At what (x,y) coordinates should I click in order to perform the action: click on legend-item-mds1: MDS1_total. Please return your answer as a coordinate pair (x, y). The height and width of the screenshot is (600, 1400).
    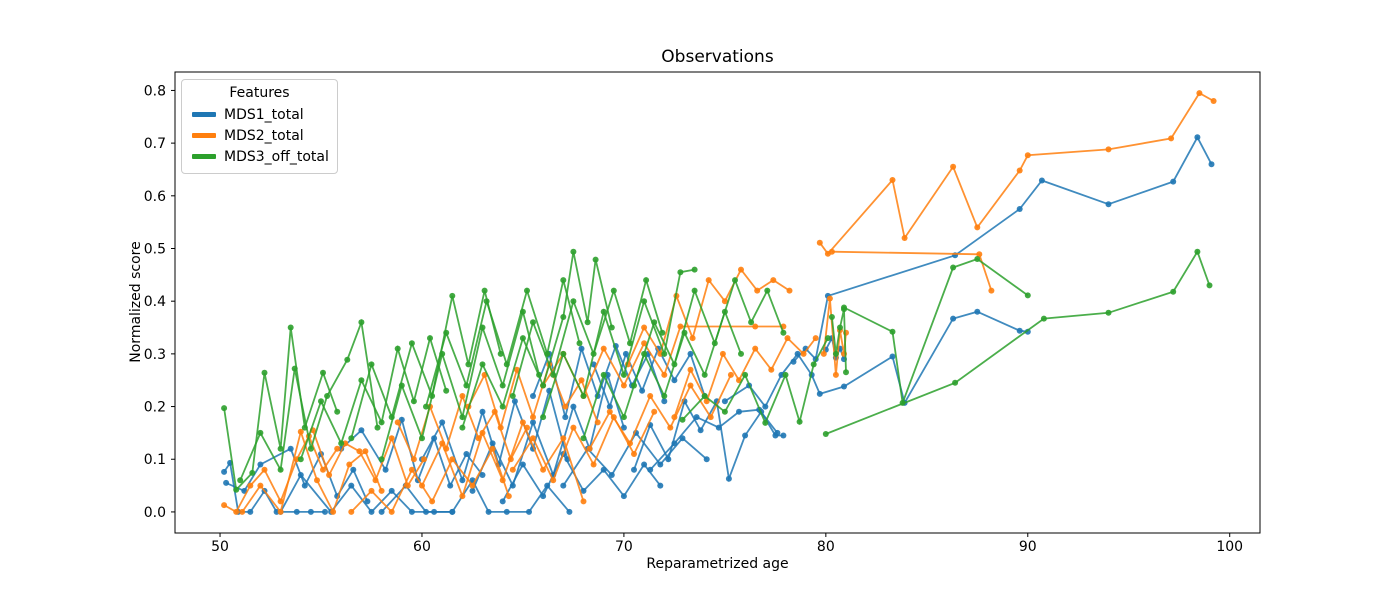
    Looking at the image, I should click on (259, 114).